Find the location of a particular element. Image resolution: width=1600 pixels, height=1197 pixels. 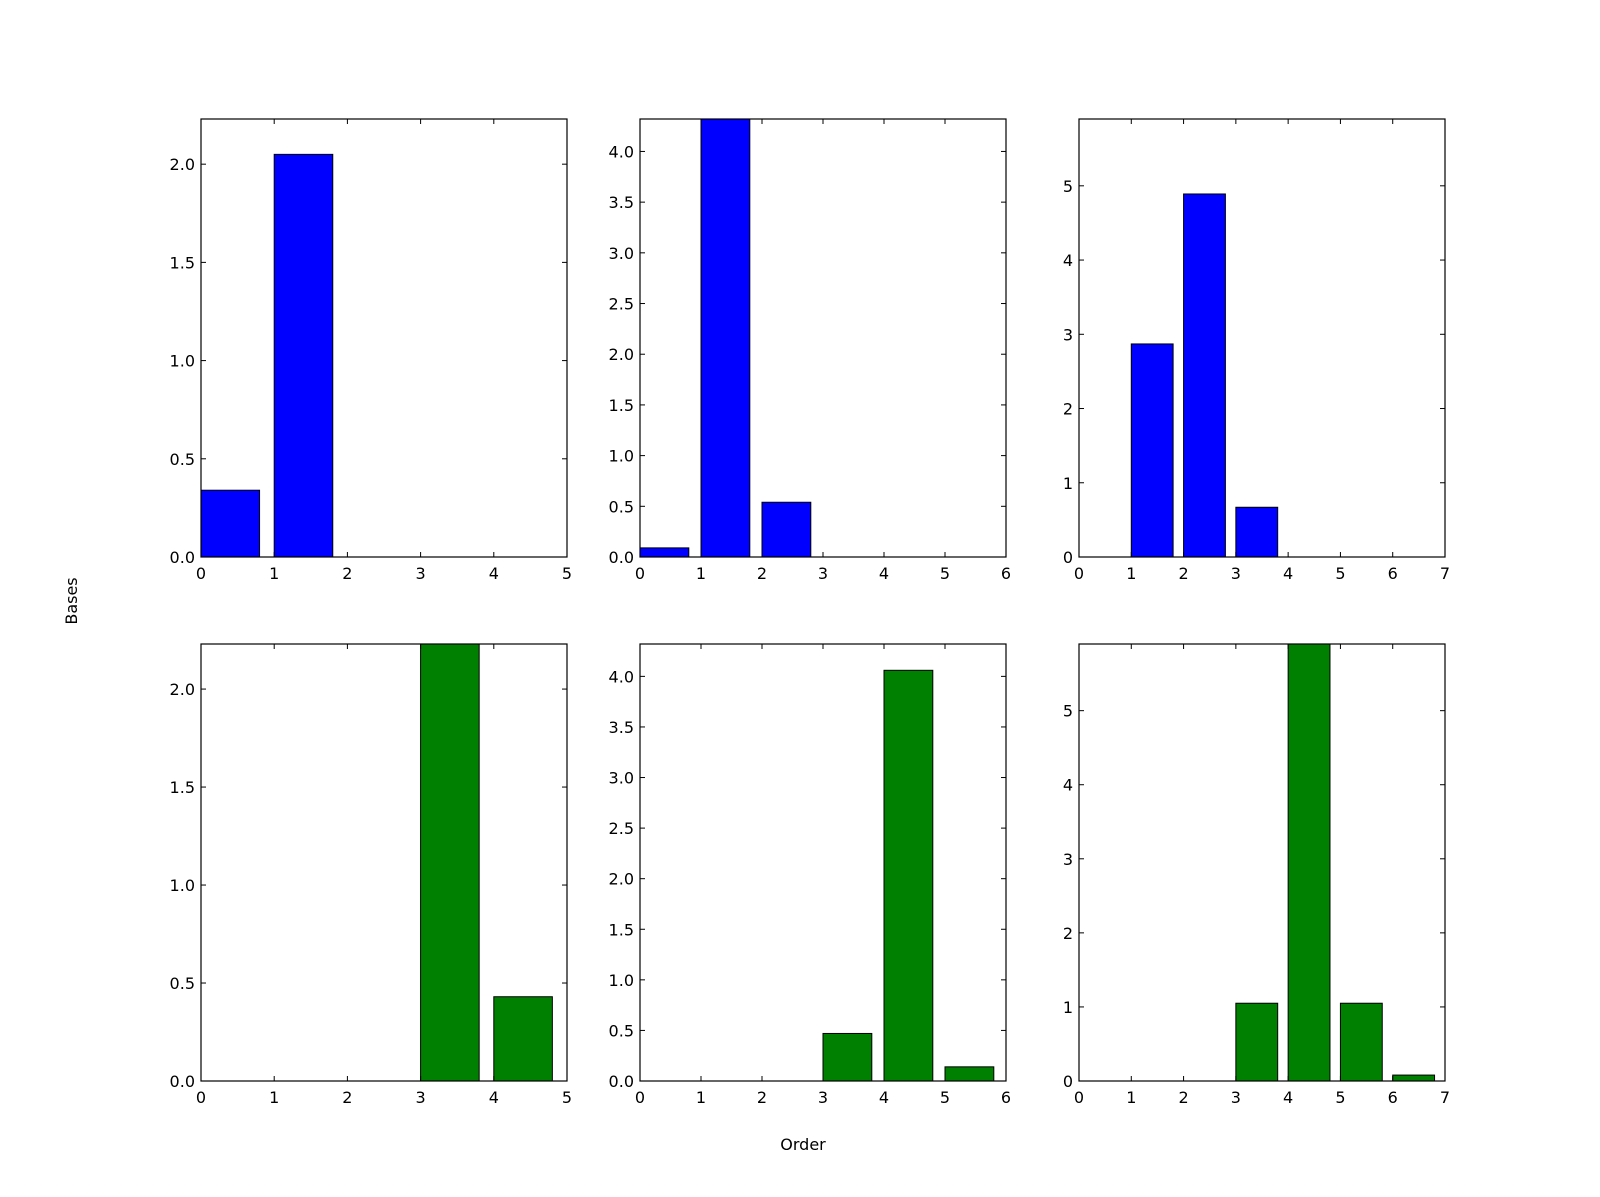

y-tick-label: 4 is located at coordinates (1068, 785).